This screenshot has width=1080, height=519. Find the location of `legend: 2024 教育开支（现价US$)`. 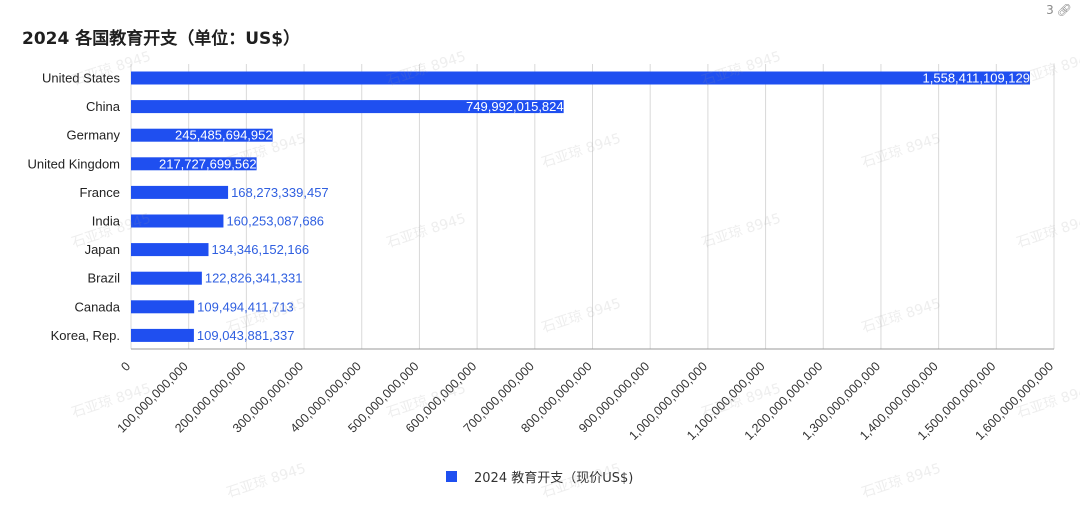

legend: 2024 教育开支（现价US$) is located at coordinates (539, 476).